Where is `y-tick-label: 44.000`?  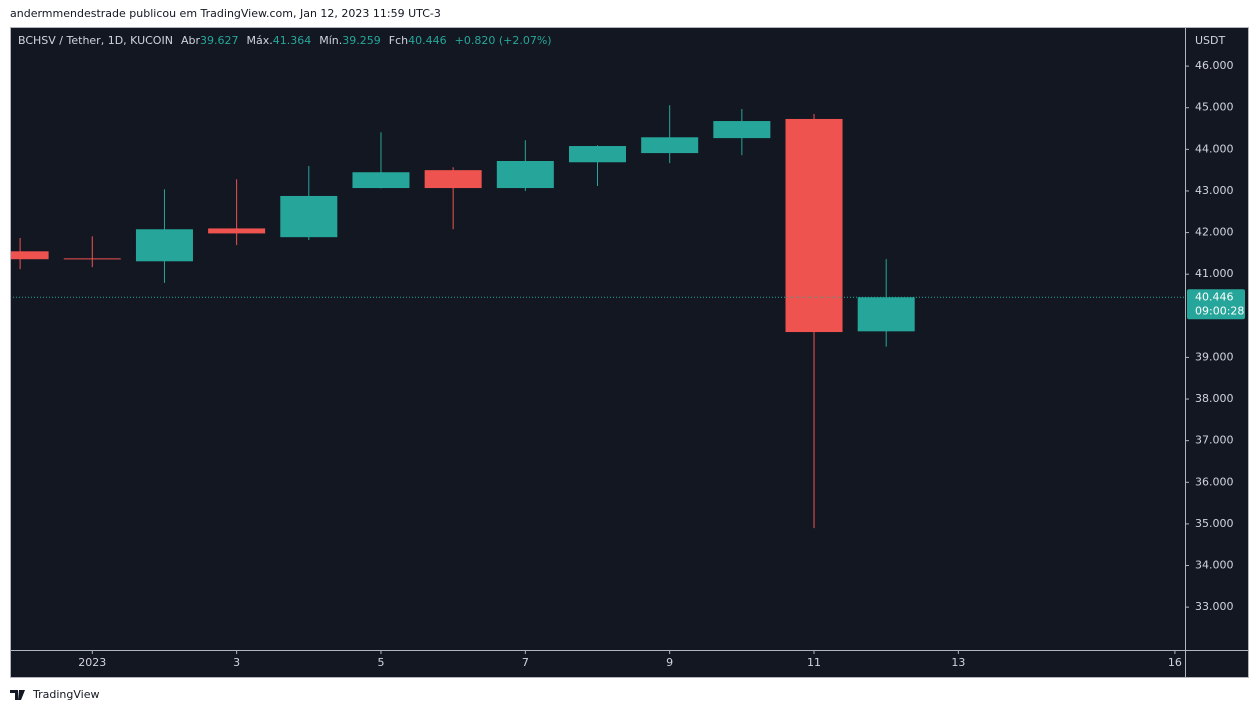
y-tick-label: 44.000 is located at coordinates (1214, 148).